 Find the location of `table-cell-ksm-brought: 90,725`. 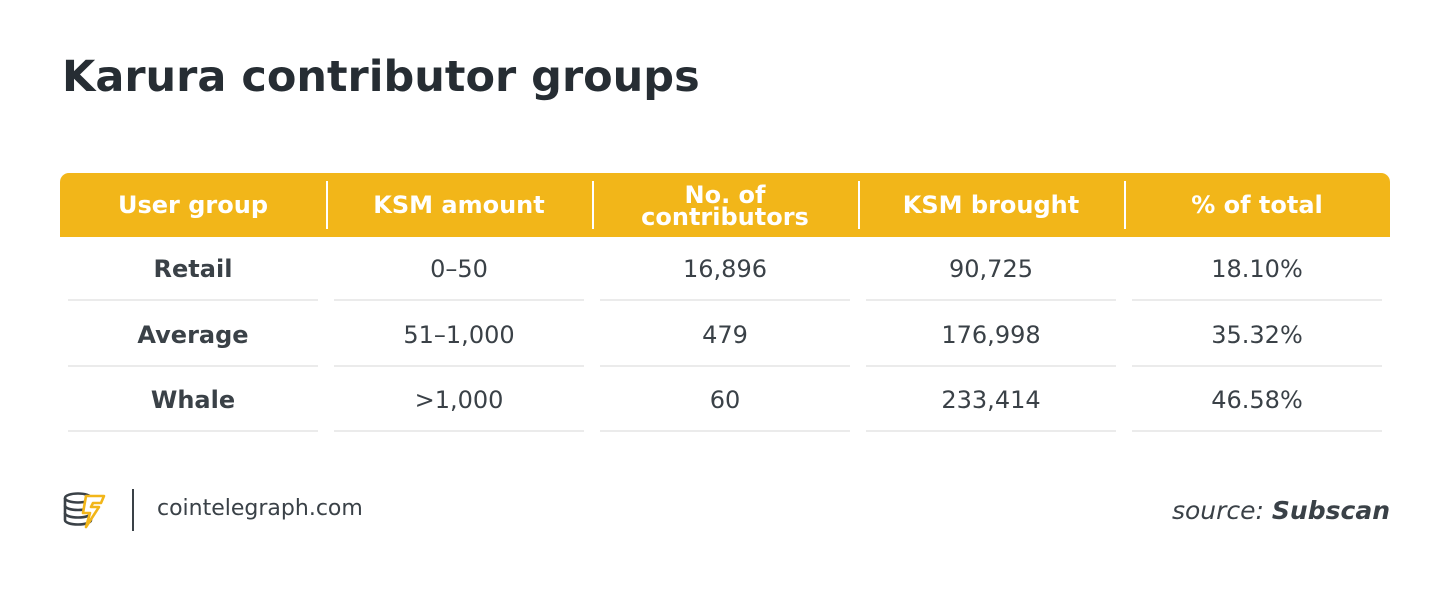

table-cell-ksm-brought: 90,725 is located at coordinates (991, 269).